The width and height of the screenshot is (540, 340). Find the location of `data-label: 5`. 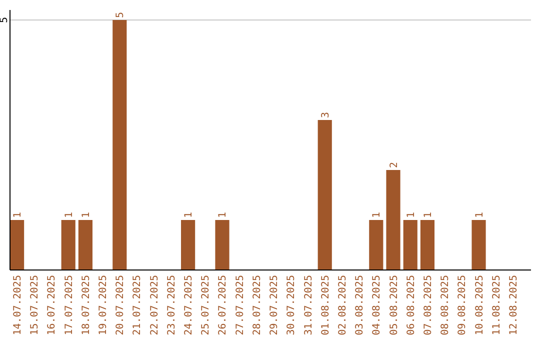

data-label: 5 is located at coordinates (120, 15).